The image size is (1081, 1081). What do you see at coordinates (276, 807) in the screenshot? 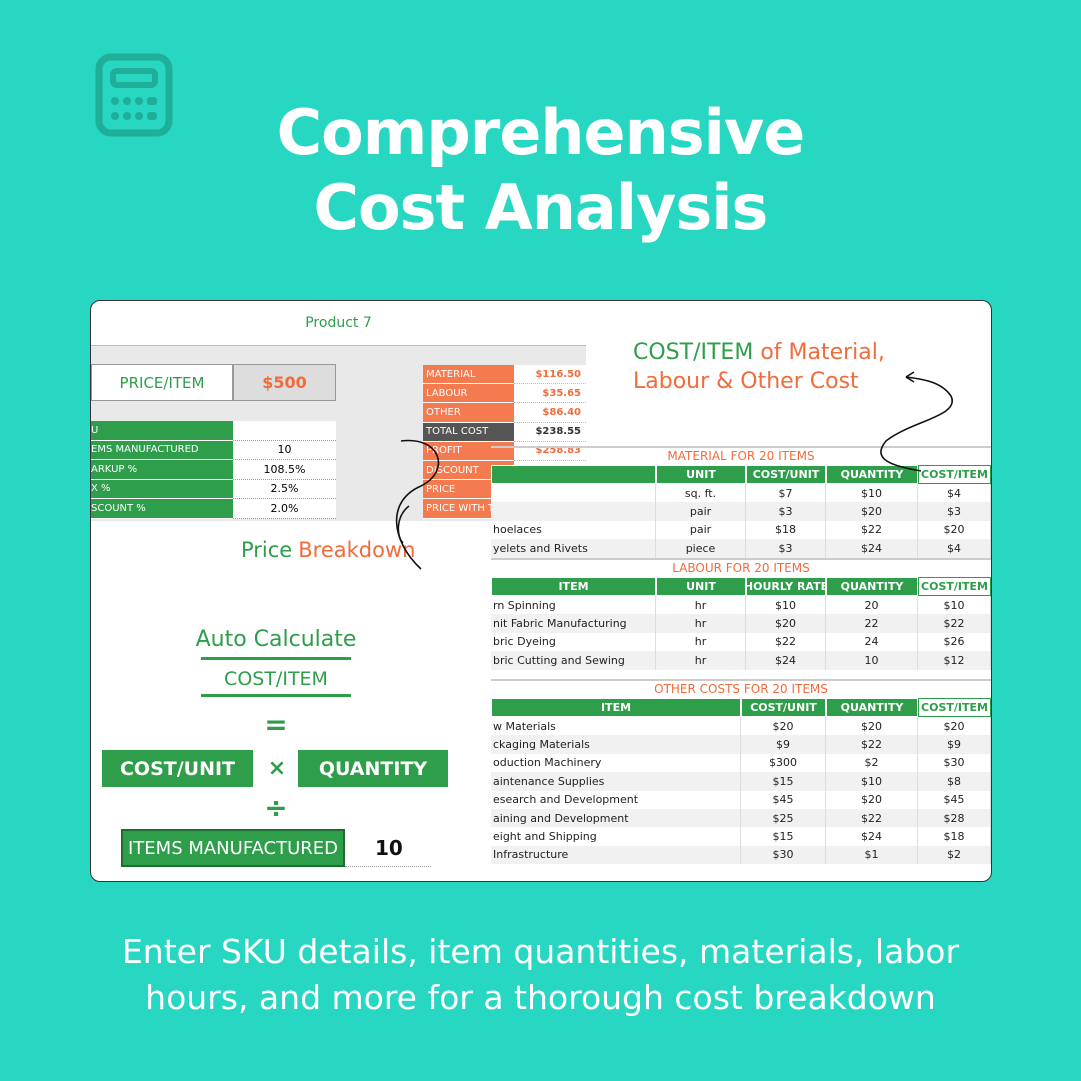
I see `formula-divide: ÷` at bounding box center [276, 807].